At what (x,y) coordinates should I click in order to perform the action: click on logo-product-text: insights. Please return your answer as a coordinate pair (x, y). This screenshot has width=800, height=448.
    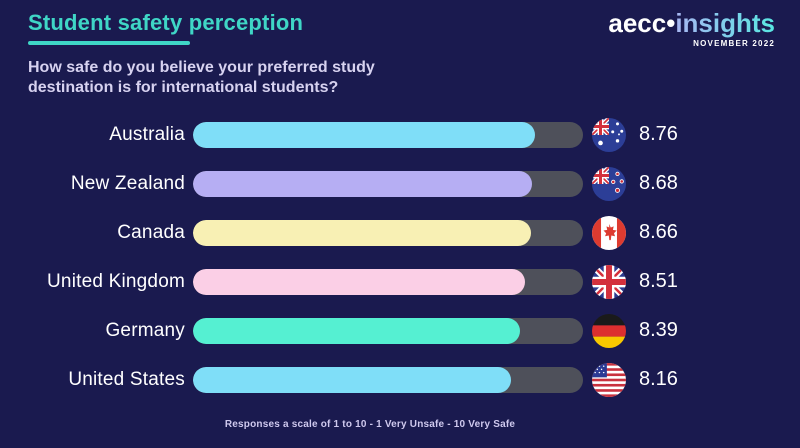
    Looking at the image, I should click on (725, 23).